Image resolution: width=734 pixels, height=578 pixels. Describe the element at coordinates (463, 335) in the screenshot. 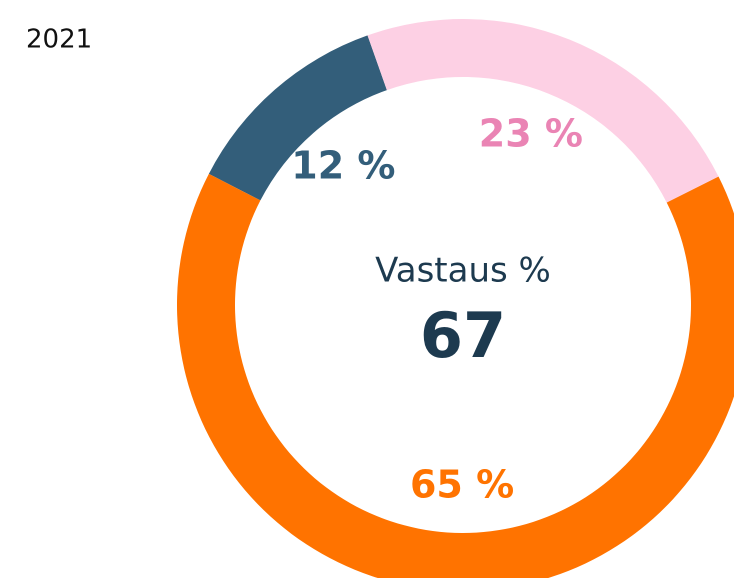

I see `center-value: 67` at that location.